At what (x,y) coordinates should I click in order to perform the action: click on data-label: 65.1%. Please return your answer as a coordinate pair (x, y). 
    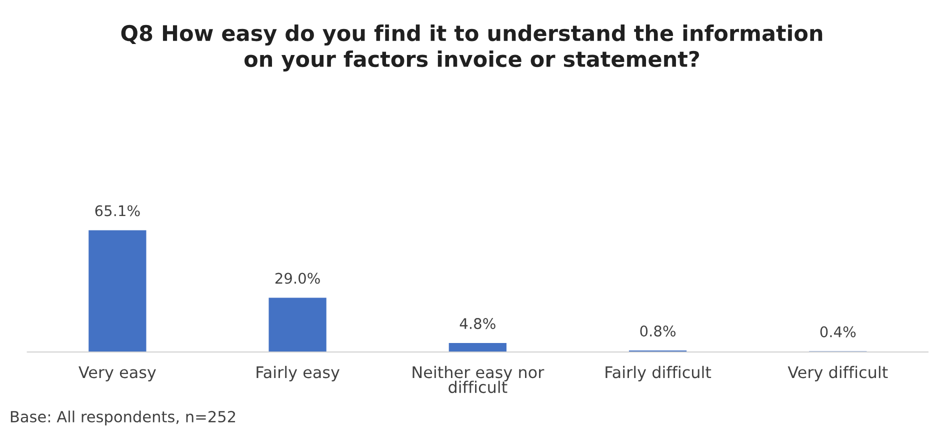
    Looking at the image, I should click on (117, 210).